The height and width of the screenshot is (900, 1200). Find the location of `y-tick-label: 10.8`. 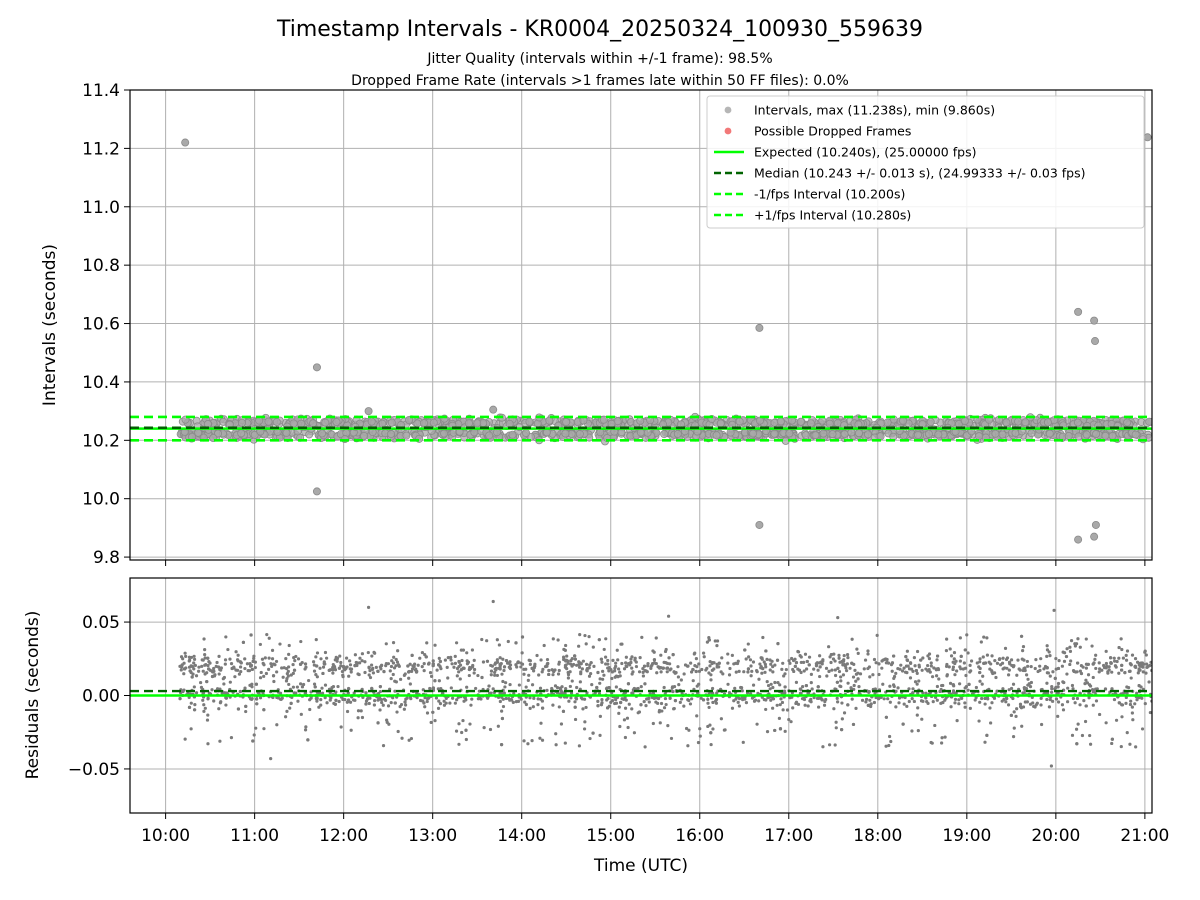

y-tick-label: 10.8 is located at coordinates (101, 266).